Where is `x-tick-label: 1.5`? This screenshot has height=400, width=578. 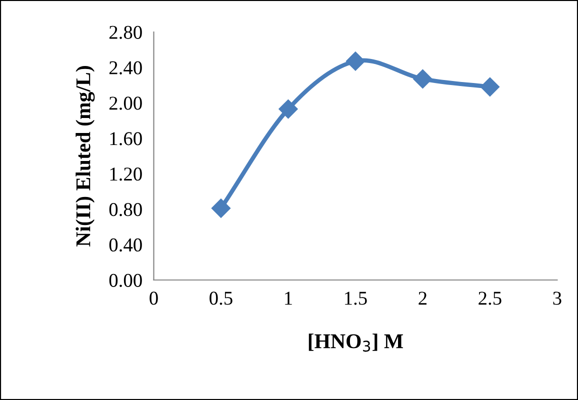 x-tick-label: 1.5 is located at coordinates (356, 298).